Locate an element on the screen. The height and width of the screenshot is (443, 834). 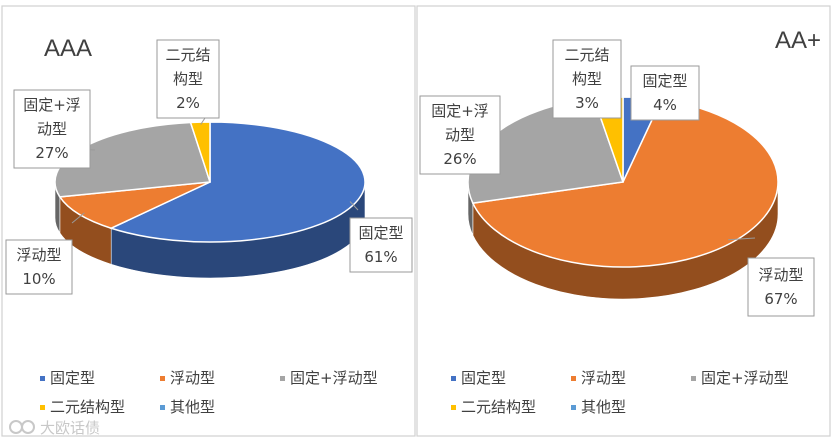
data-label-slice-1: 浮动型 67% is located at coordinates (771, 277).